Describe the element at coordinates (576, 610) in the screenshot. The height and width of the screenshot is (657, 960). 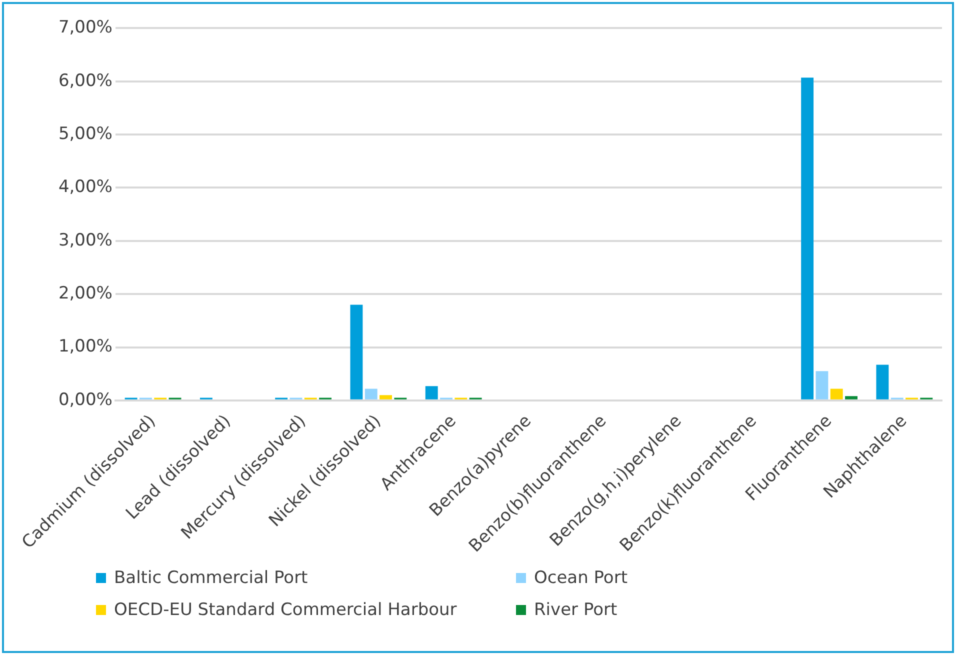
I see `legend-label: River Port` at that location.